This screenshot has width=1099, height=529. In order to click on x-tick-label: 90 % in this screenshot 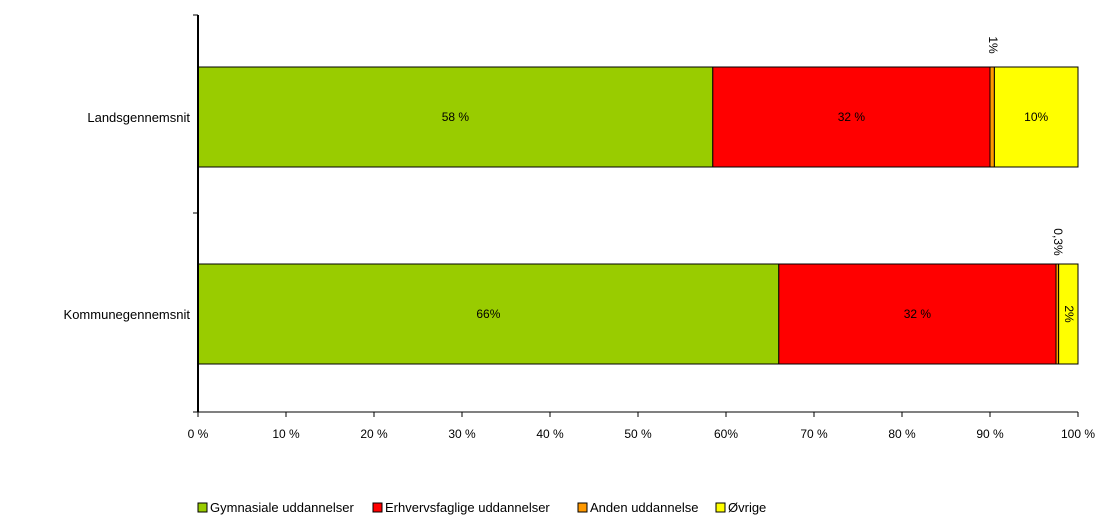, I will do `click(990, 434)`.